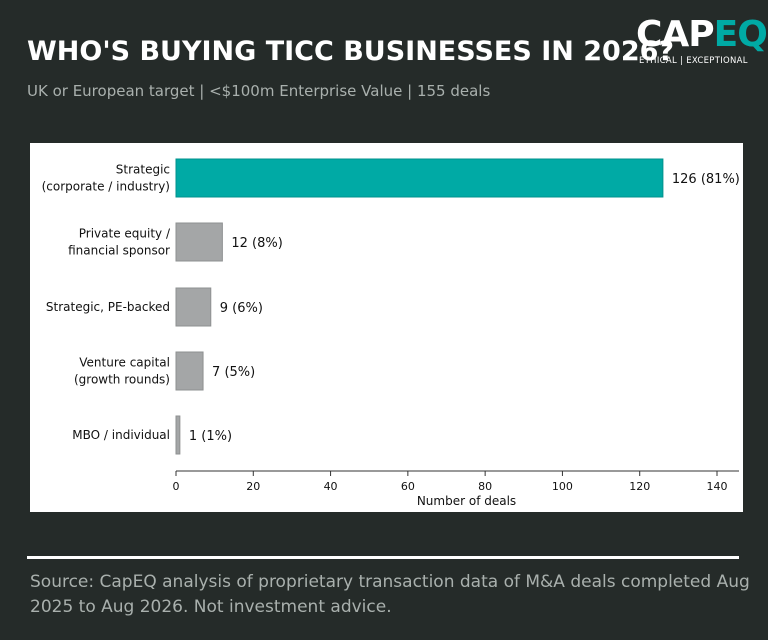 This screenshot has width=768, height=640. I want to click on footer-divider, so click(383, 557).